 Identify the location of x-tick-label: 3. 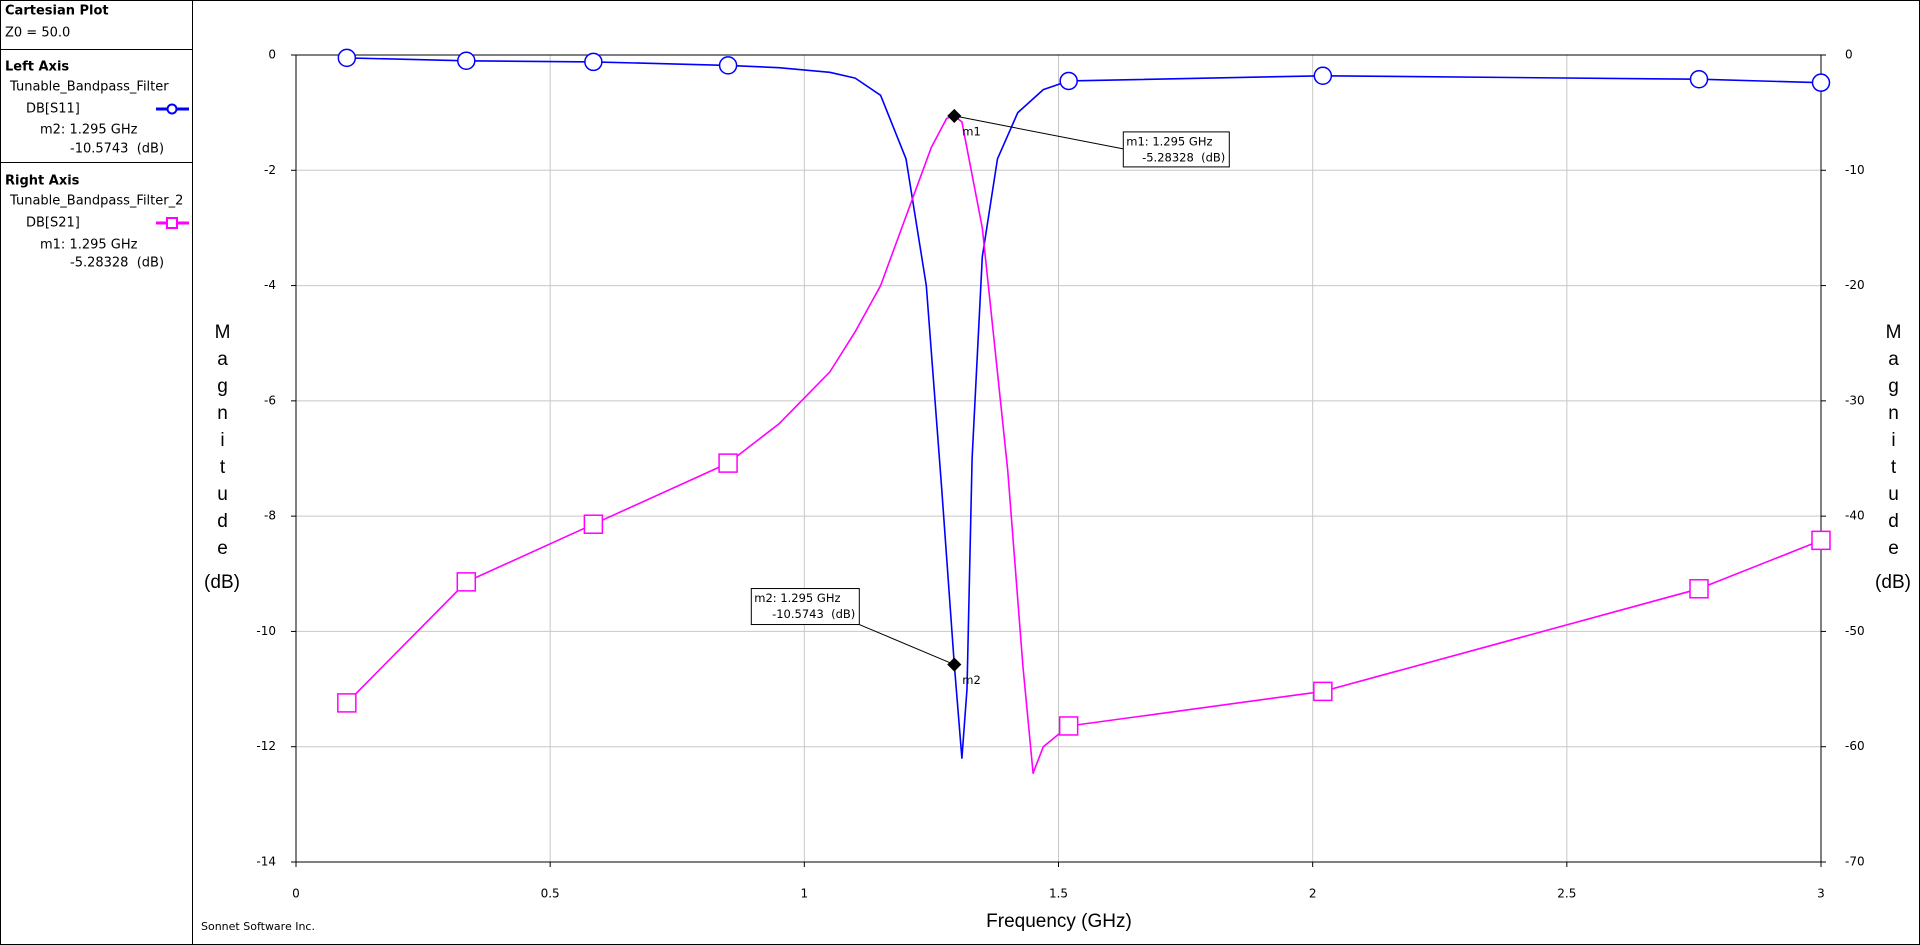
(1821, 894).